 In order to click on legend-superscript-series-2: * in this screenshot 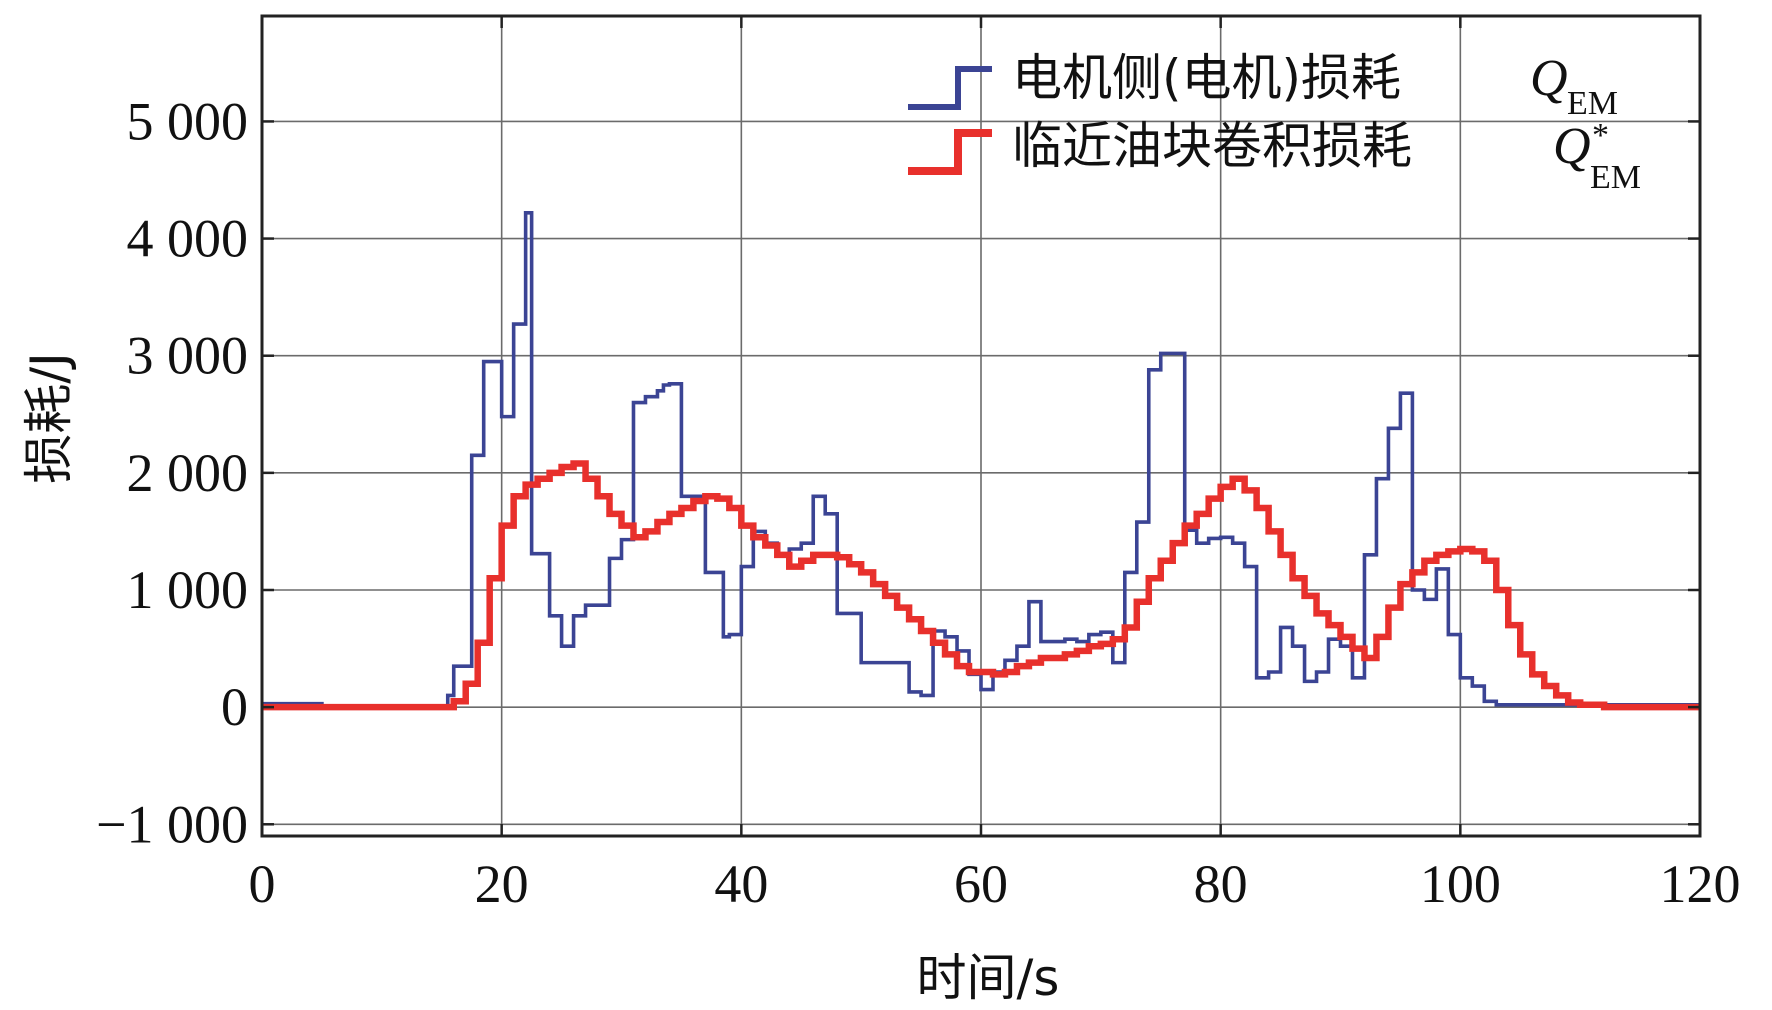, I will do `click(1600, 135)`.